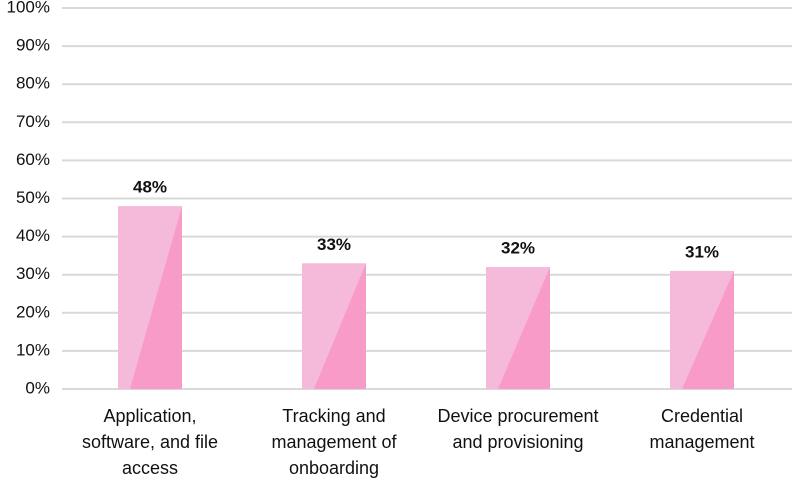 The image size is (792, 480). I want to click on x-tick-label: Tracking and management of onboarding, so click(334, 442).